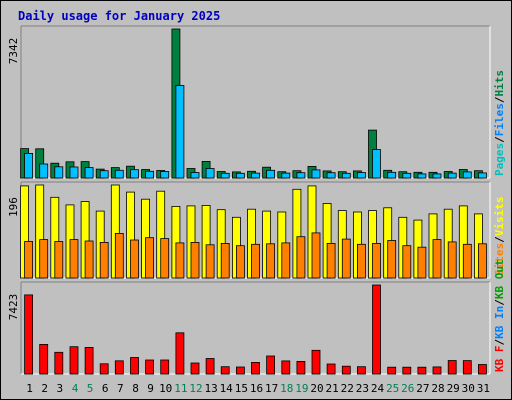  What do you see at coordinates (241, 388) in the screenshot?
I see `x-tick-label-15: 15` at bounding box center [241, 388].